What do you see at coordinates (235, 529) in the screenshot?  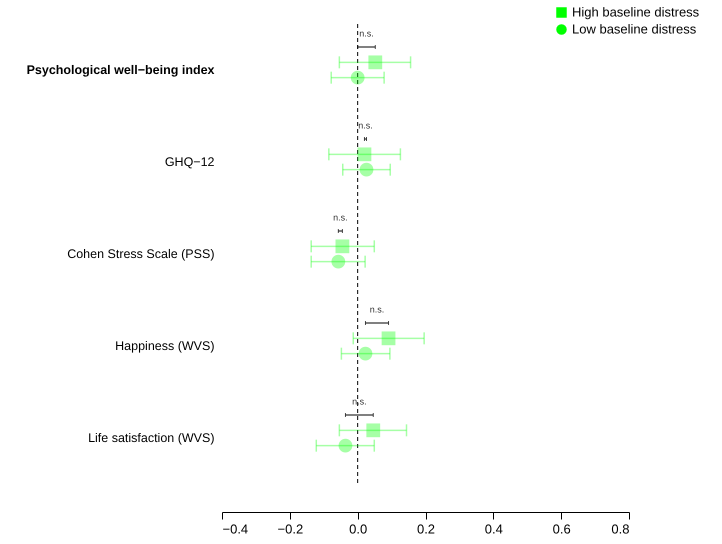 I see `x-tick-label: −0.4` at bounding box center [235, 529].